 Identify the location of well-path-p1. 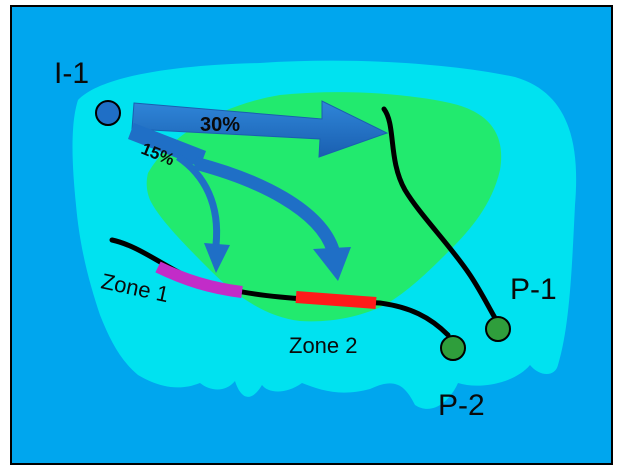
(441, 216).